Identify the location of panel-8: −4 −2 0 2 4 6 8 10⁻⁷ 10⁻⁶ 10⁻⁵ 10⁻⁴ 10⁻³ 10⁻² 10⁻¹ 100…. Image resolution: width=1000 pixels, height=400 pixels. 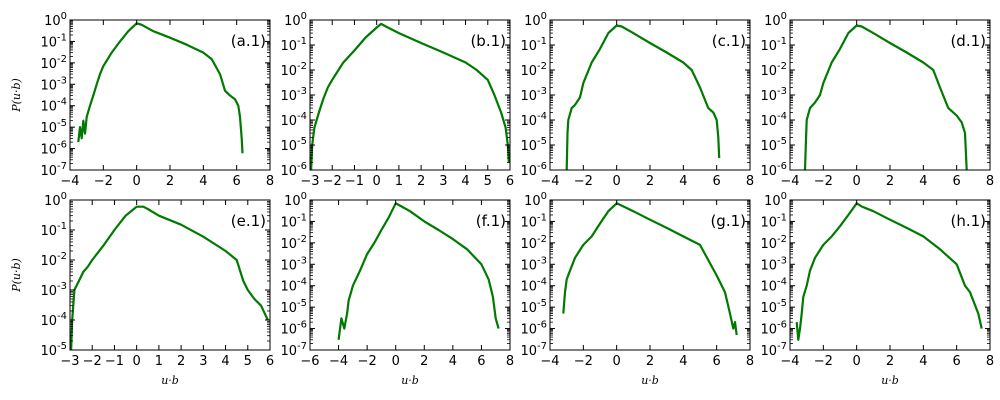
(877, 289).